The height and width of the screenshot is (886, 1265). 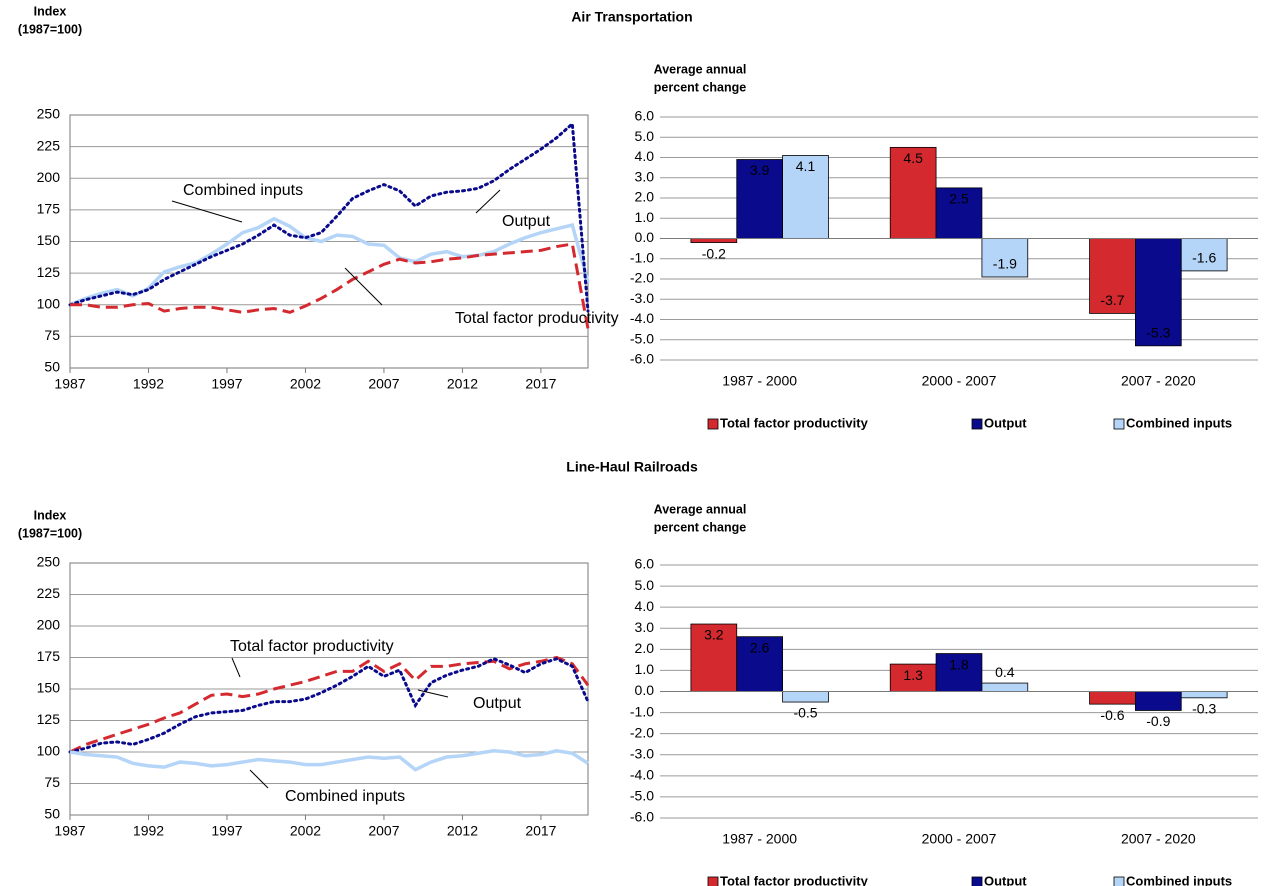 I want to click on legend-label: Combined inputs, so click(x=1179, y=422).